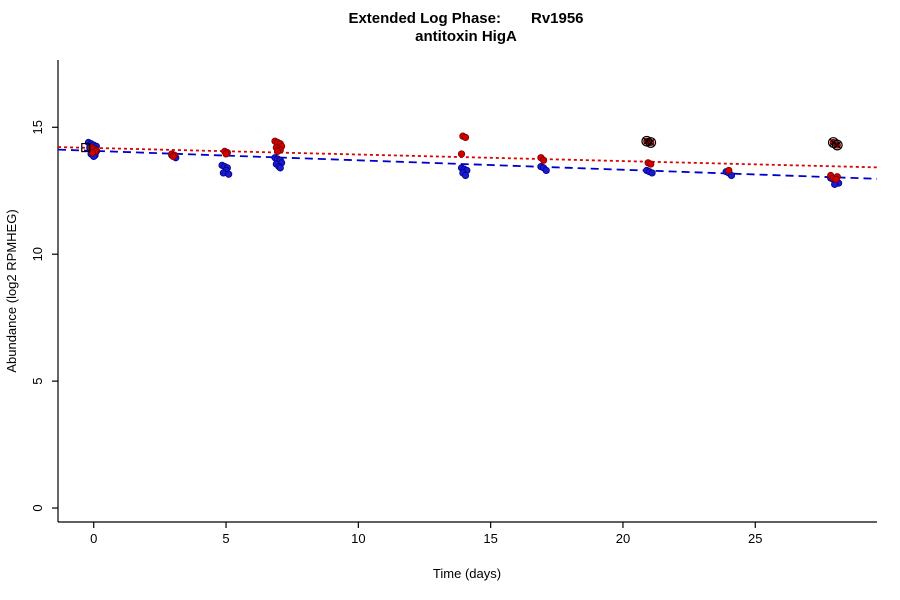  I want to click on chart-title-prefix: Extended Log Phase:, so click(424, 18).